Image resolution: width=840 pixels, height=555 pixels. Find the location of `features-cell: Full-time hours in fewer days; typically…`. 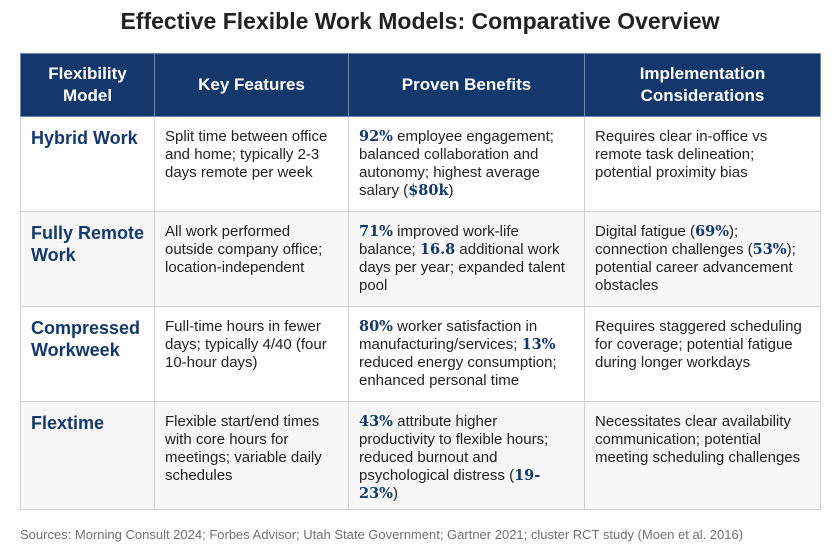

features-cell: Full-time hours in fewer days; typically… is located at coordinates (251, 354).